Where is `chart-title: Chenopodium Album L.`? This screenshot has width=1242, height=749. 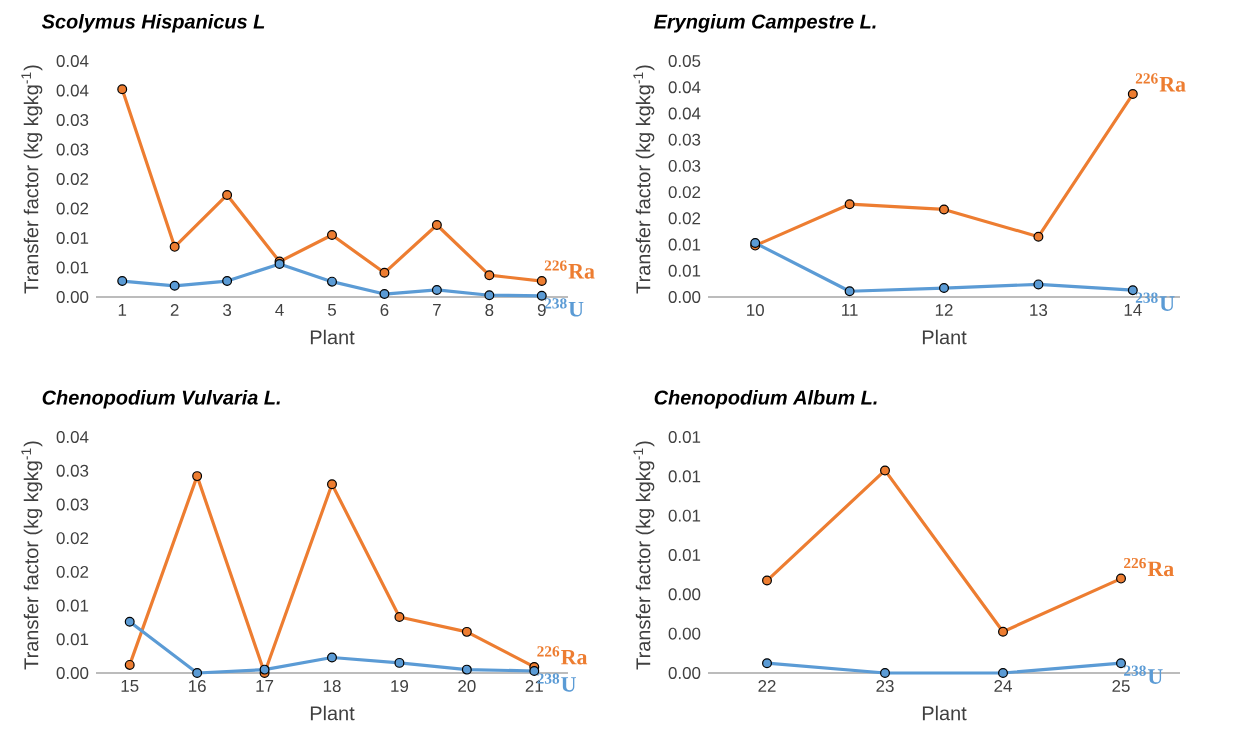 chart-title: Chenopodium Album L. is located at coordinates (765, 399).